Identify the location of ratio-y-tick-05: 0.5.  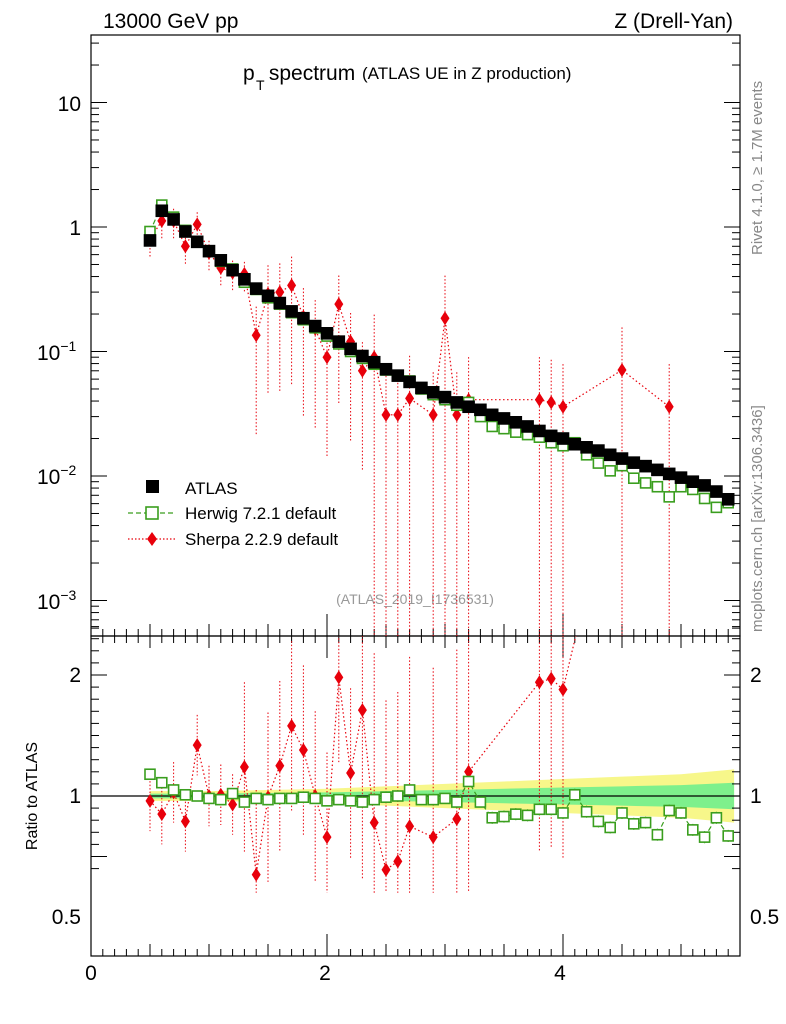
(66, 917).